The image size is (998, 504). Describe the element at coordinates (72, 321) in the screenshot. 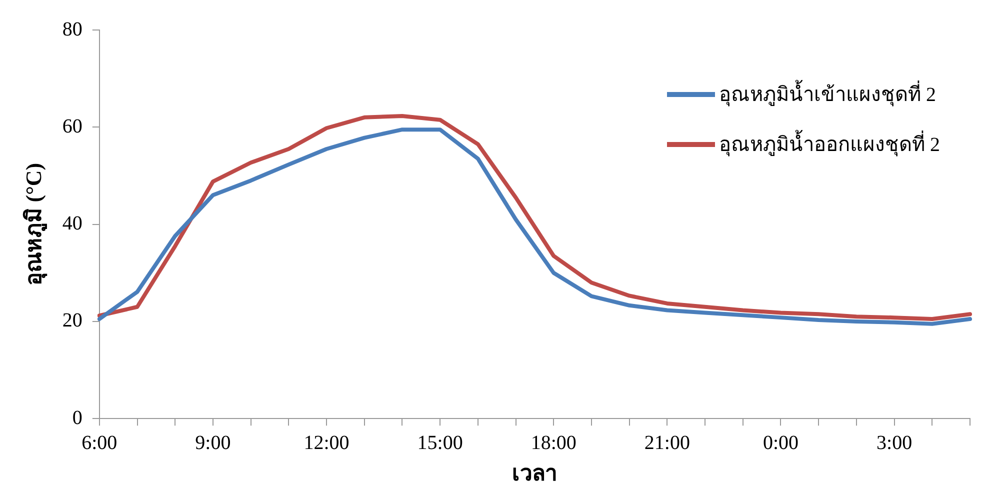

I see `y-tick-label: 20` at that location.